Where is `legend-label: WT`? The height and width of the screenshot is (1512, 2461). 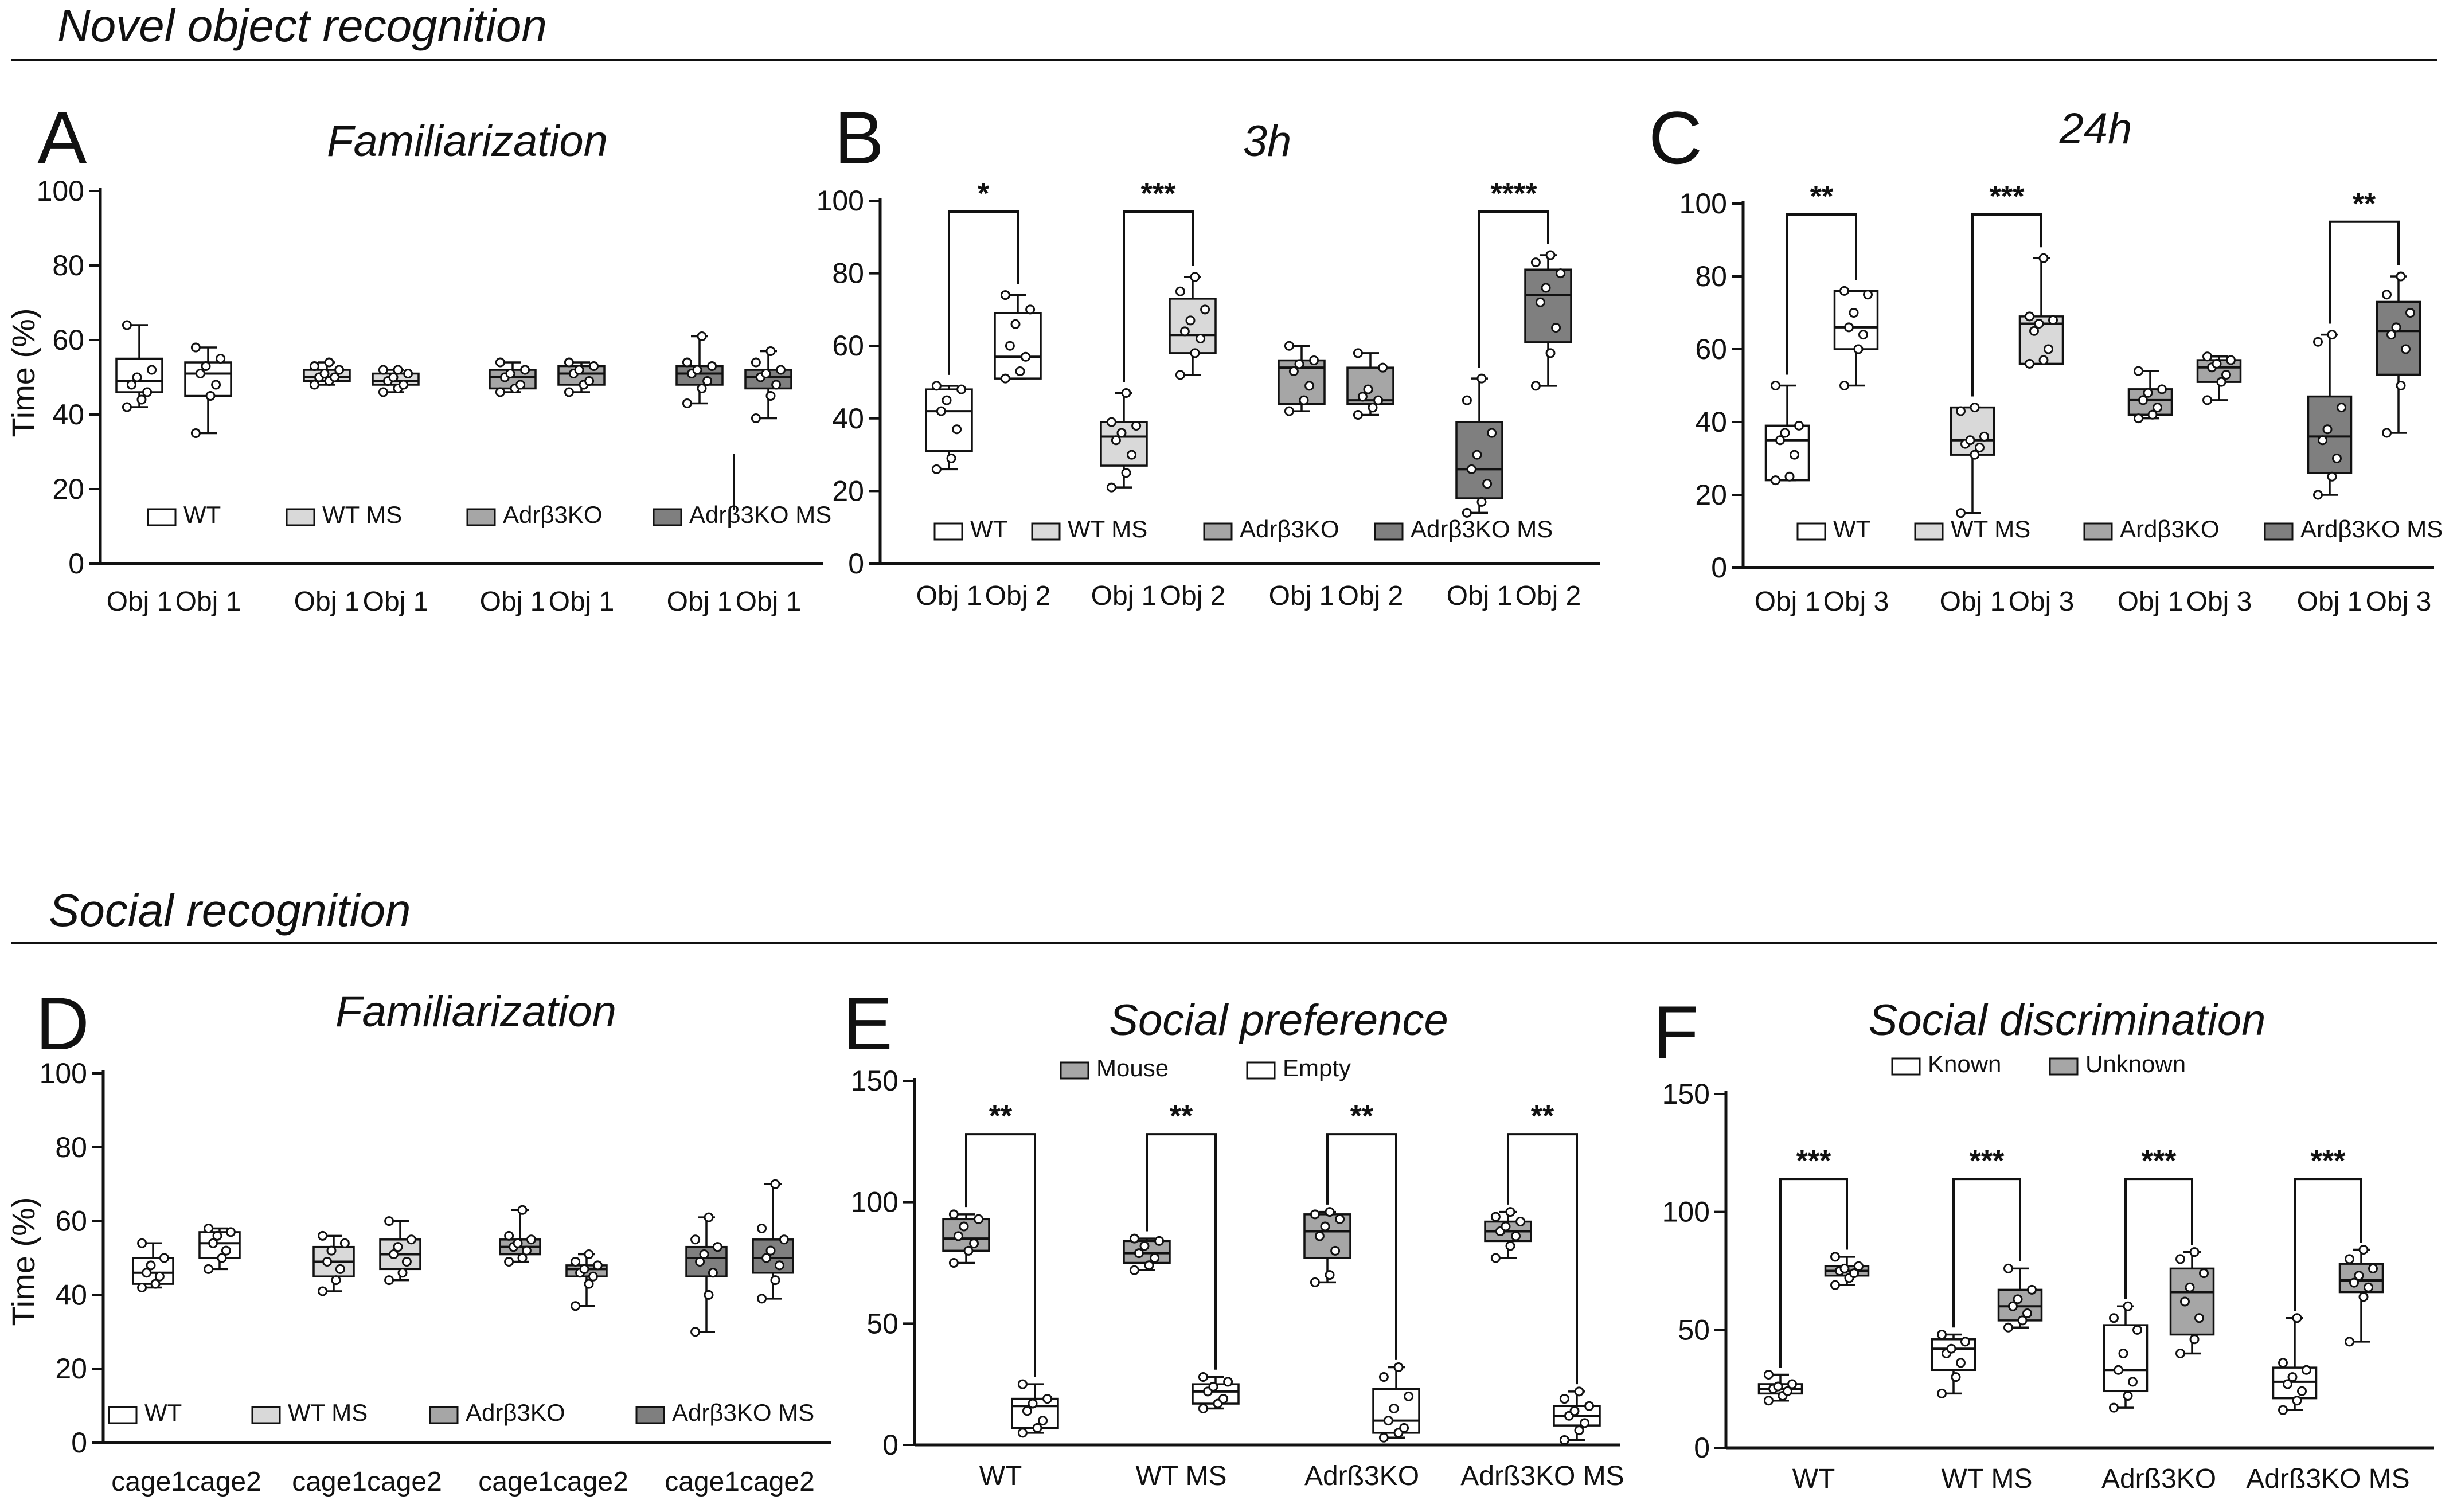 legend-label: WT is located at coordinates (163, 1412).